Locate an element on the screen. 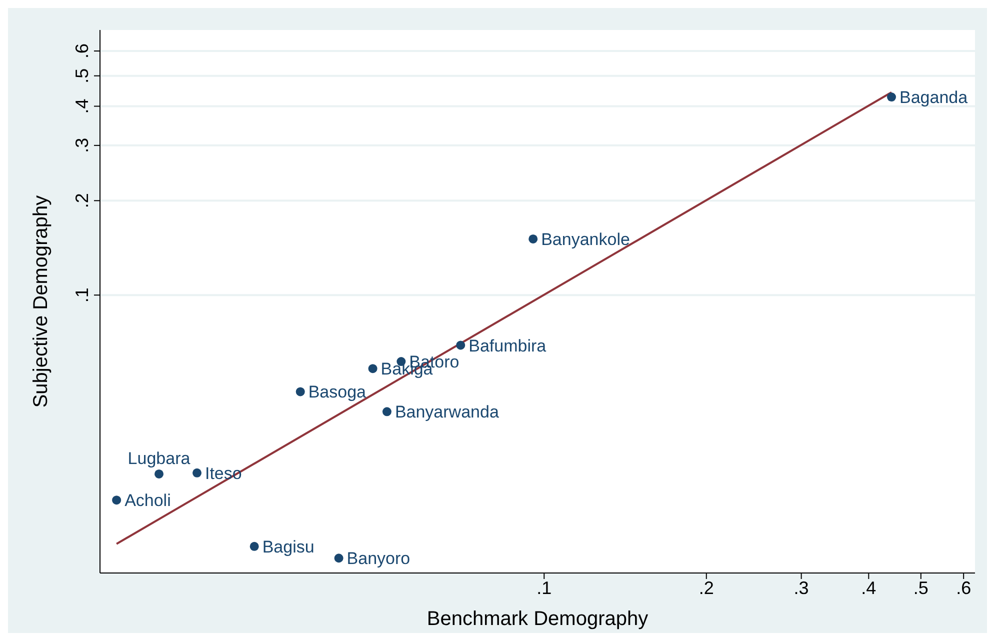 Image resolution: width=995 pixels, height=641 pixels. y-tick-label: .2 is located at coordinates (82, 200).